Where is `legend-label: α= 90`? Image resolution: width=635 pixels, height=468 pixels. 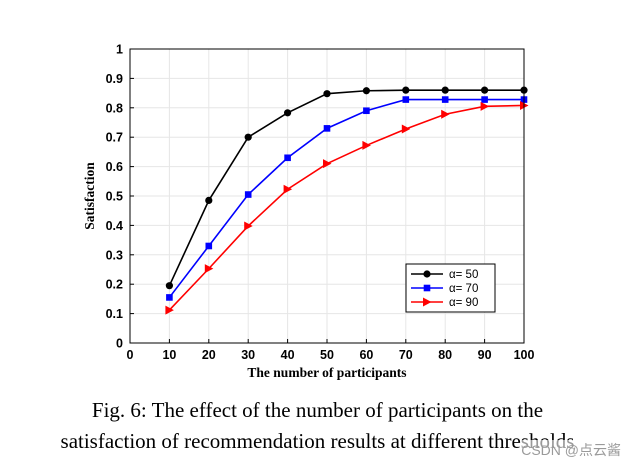 legend-label: α= 90 is located at coordinates (463, 303).